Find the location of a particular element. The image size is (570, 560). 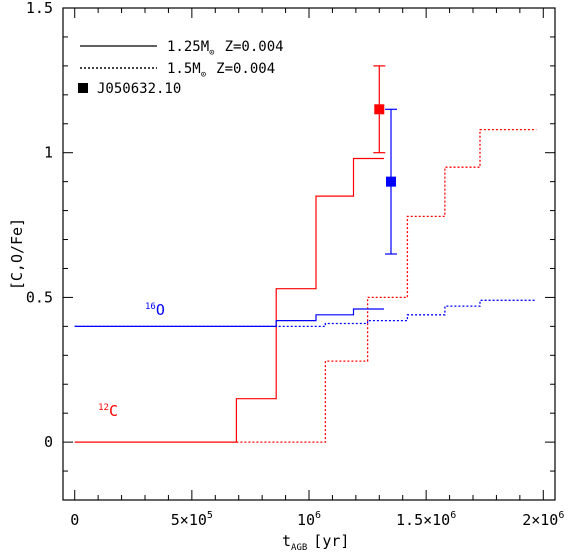

observation-point-o is located at coordinates (391, 181).